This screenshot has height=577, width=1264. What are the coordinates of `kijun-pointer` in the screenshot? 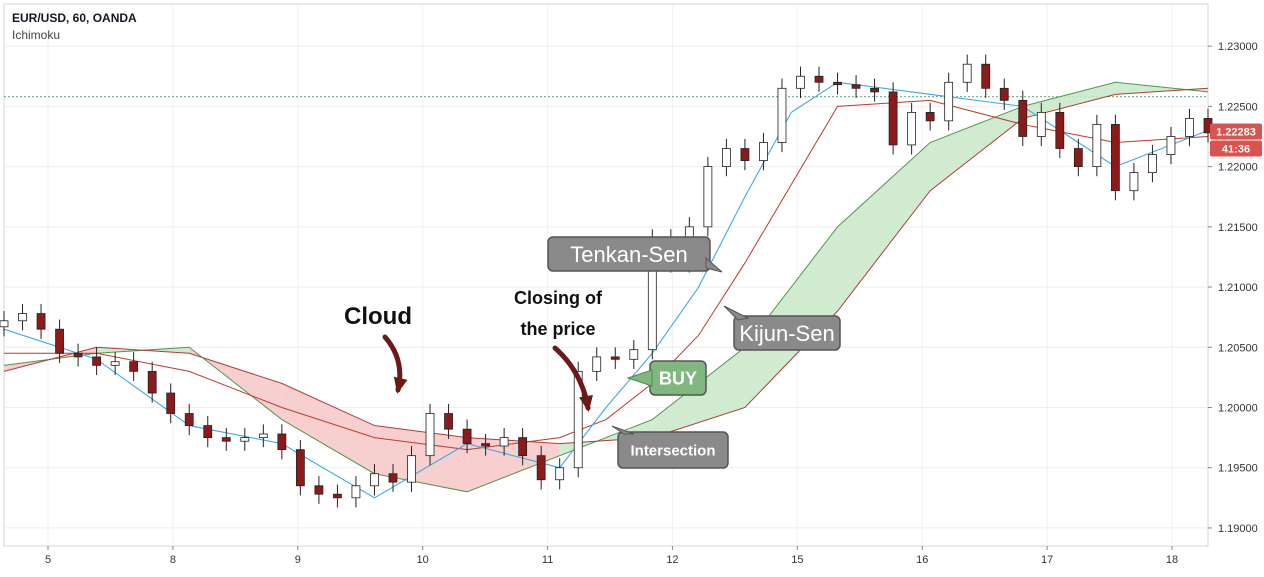 It's located at (736, 313).